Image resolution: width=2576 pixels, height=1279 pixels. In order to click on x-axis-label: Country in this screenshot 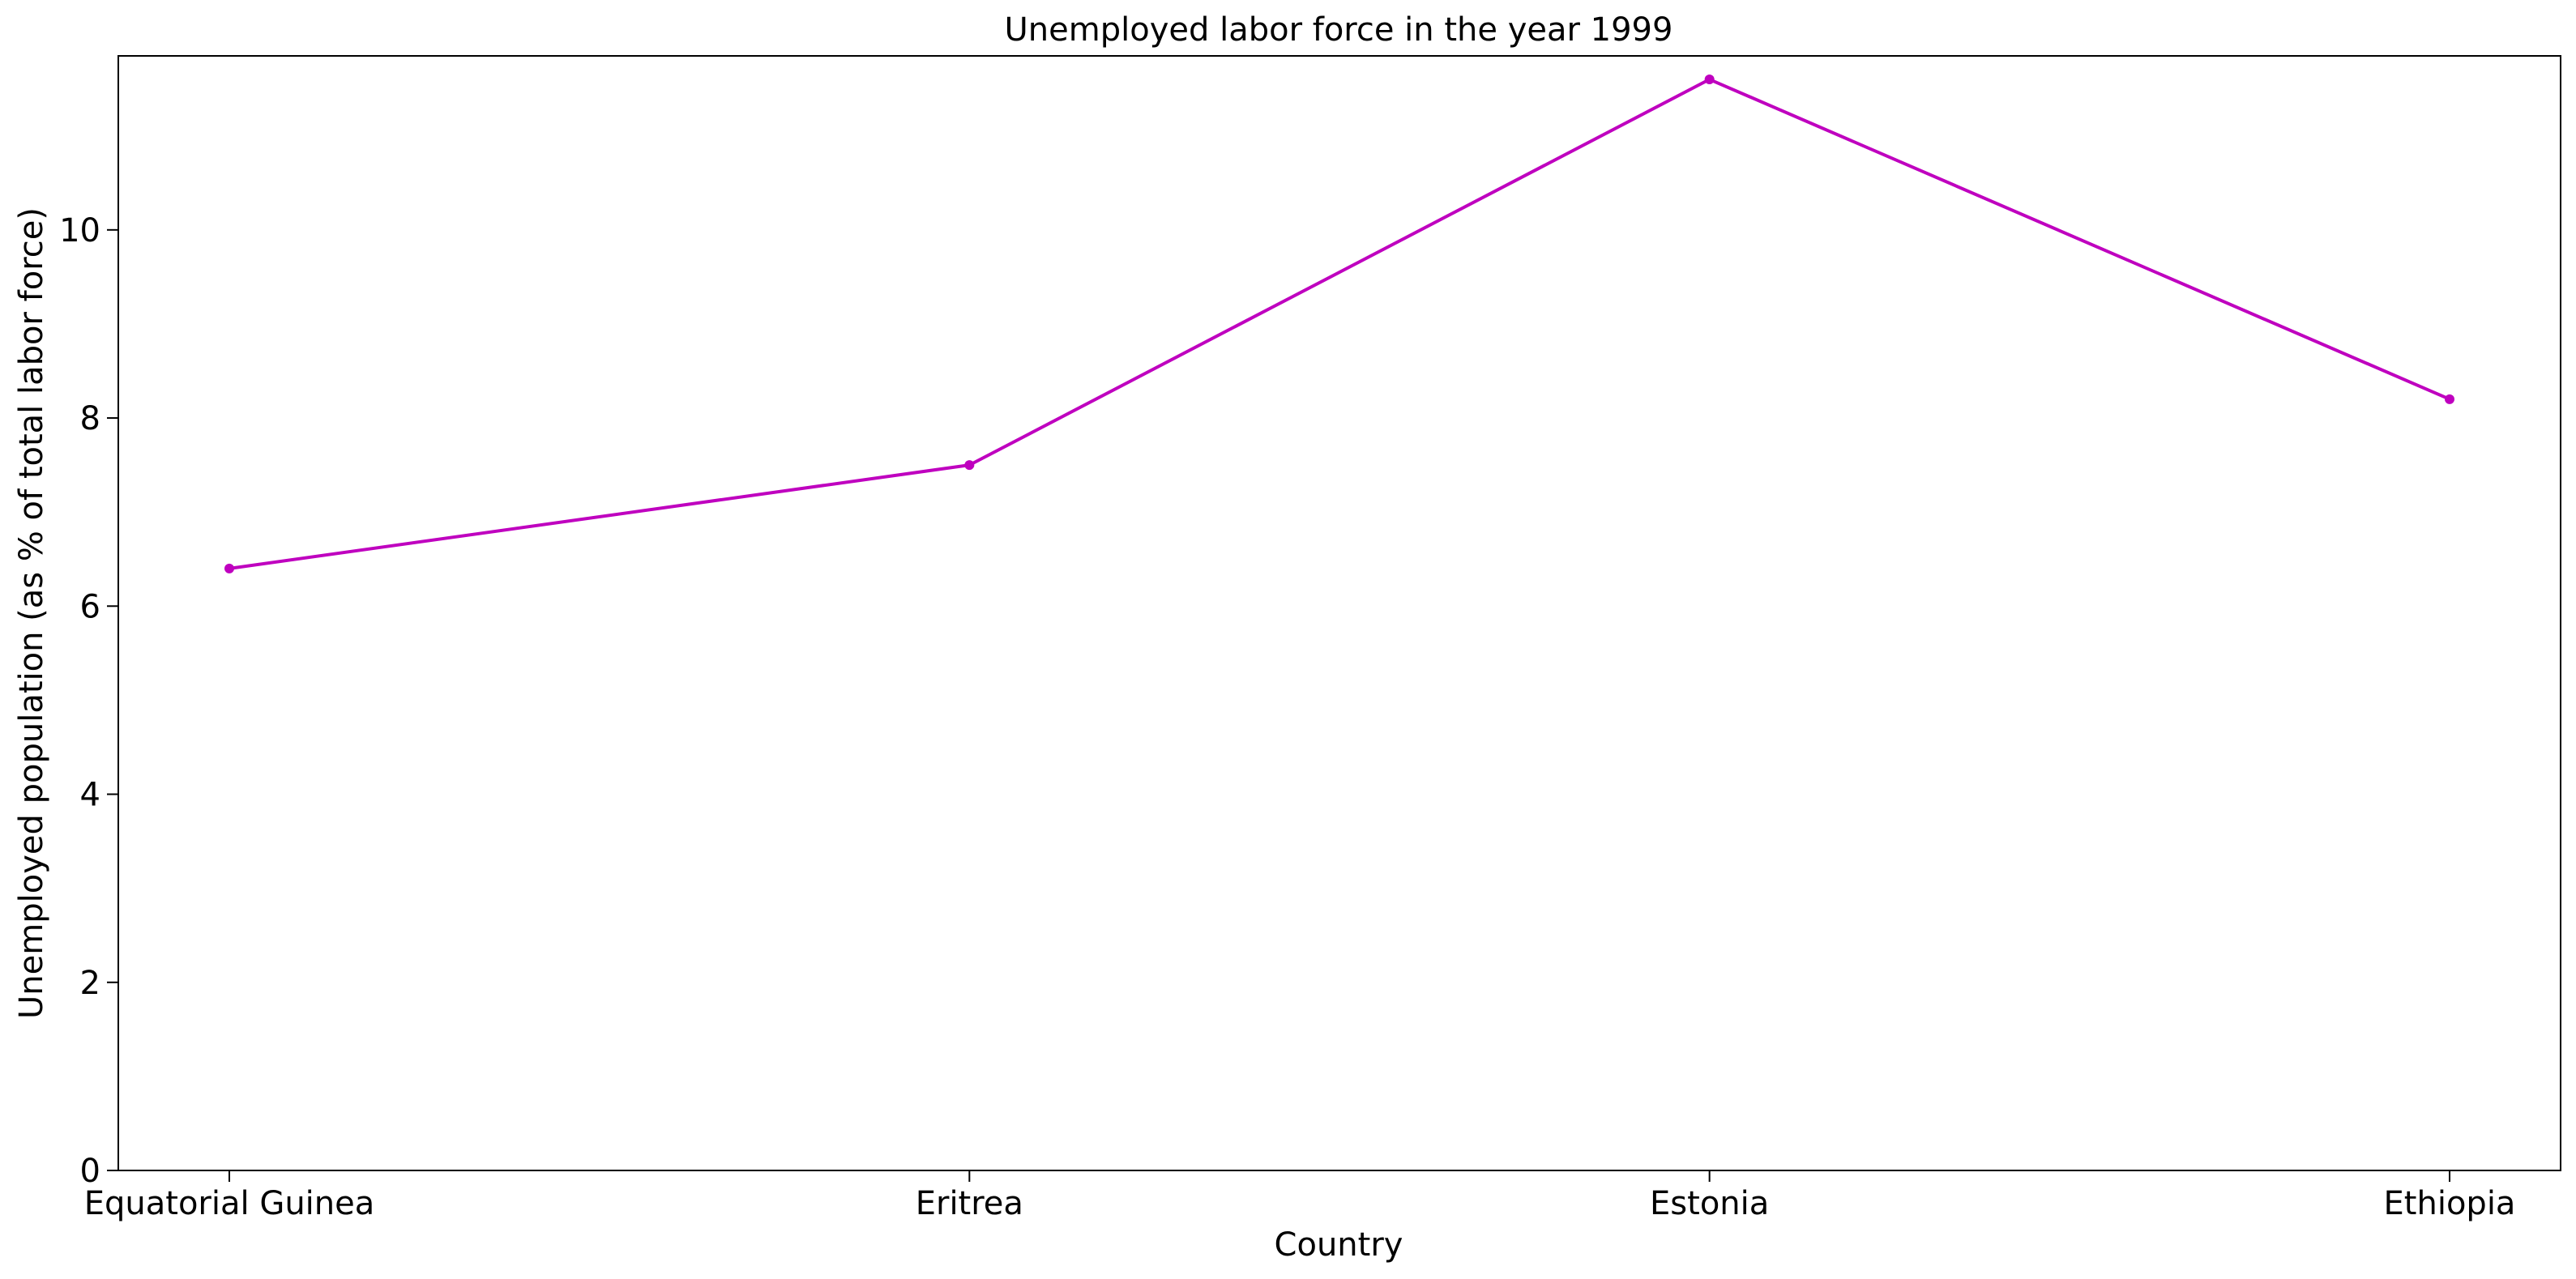, I will do `click(1339, 1245)`.